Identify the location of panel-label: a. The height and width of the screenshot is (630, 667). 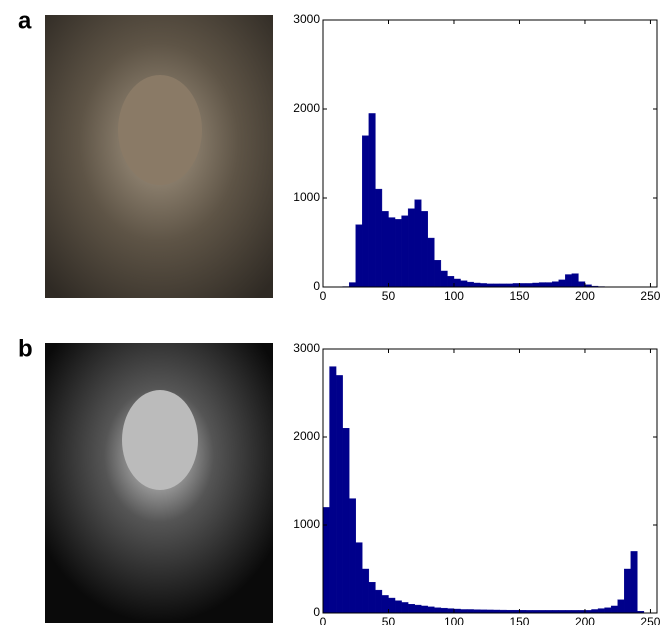
(25, 20).